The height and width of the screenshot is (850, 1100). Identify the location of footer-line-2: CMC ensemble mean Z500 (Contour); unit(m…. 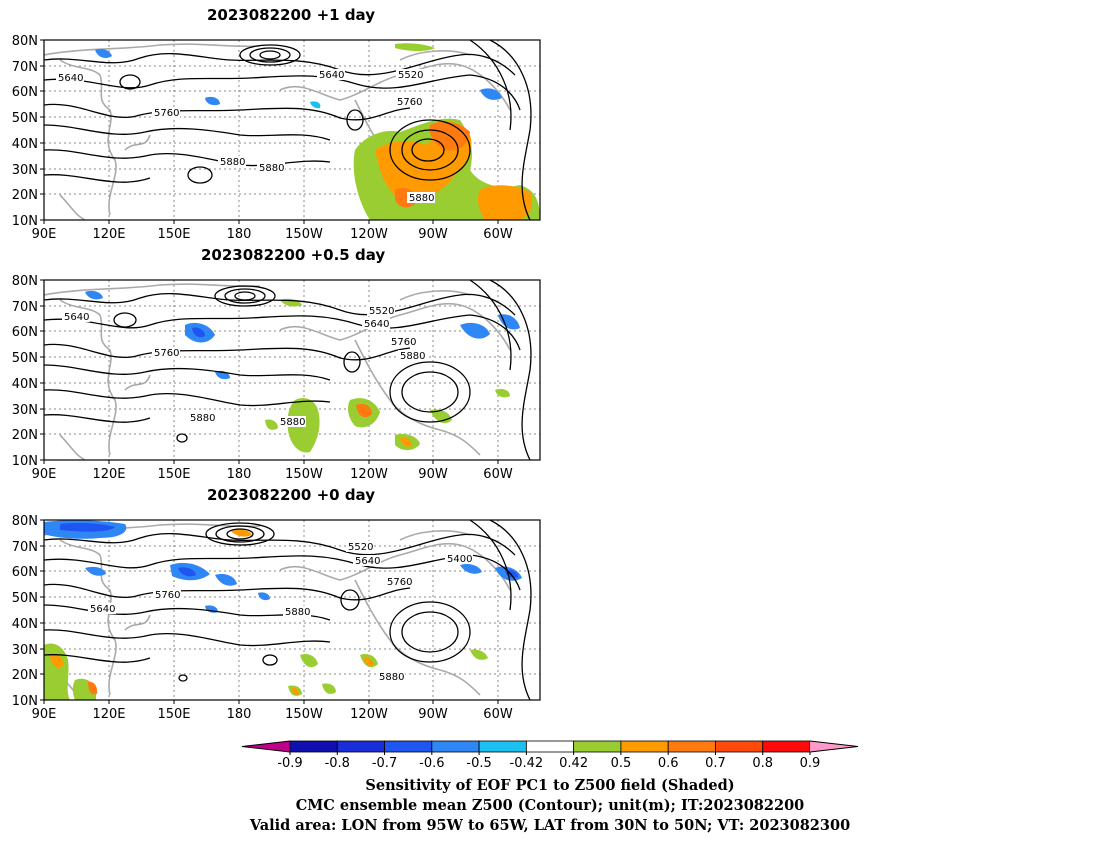
(550, 805).